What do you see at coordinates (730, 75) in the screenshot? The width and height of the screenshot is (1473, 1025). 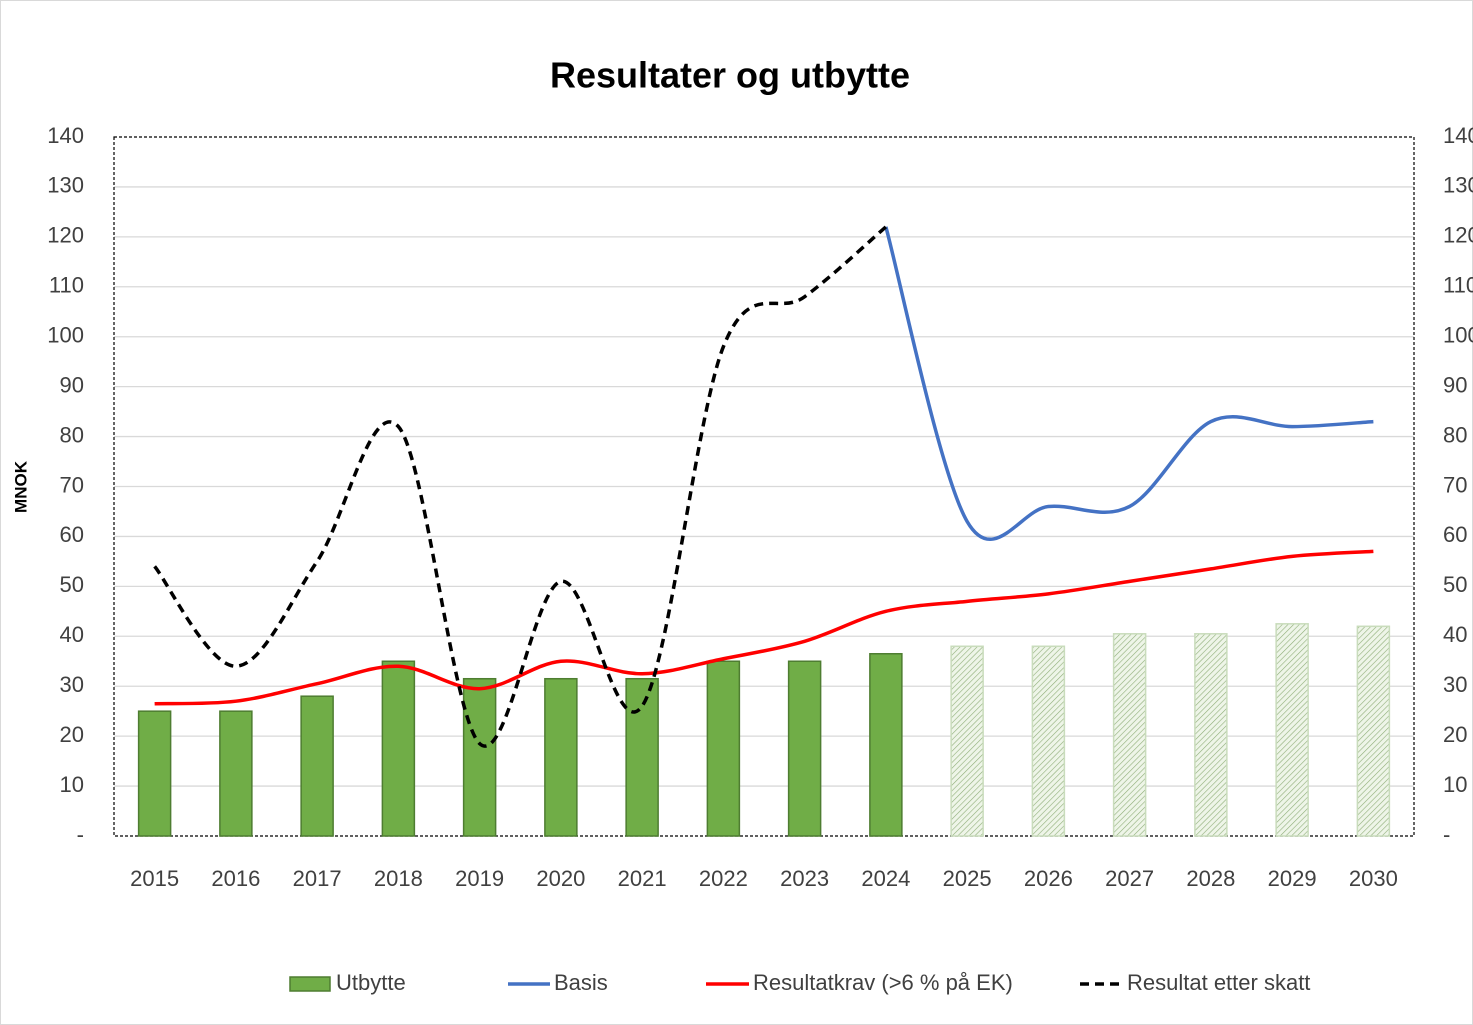 I see `chart-title: Resultater og utbytte` at bounding box center [730, 75].